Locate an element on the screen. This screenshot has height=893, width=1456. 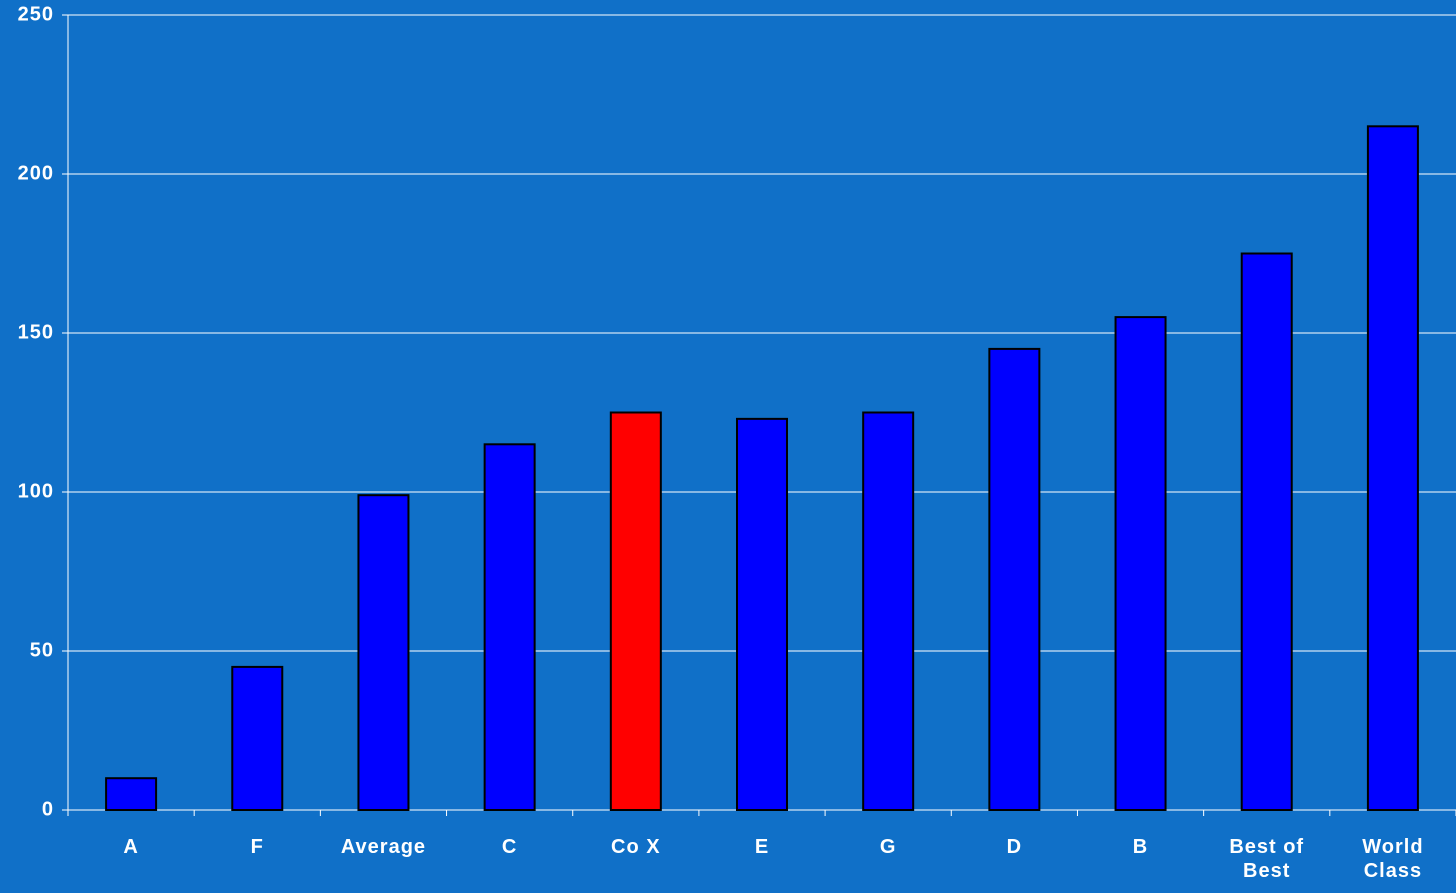
x-tick-label: Average is located at coordinates (383, 847).